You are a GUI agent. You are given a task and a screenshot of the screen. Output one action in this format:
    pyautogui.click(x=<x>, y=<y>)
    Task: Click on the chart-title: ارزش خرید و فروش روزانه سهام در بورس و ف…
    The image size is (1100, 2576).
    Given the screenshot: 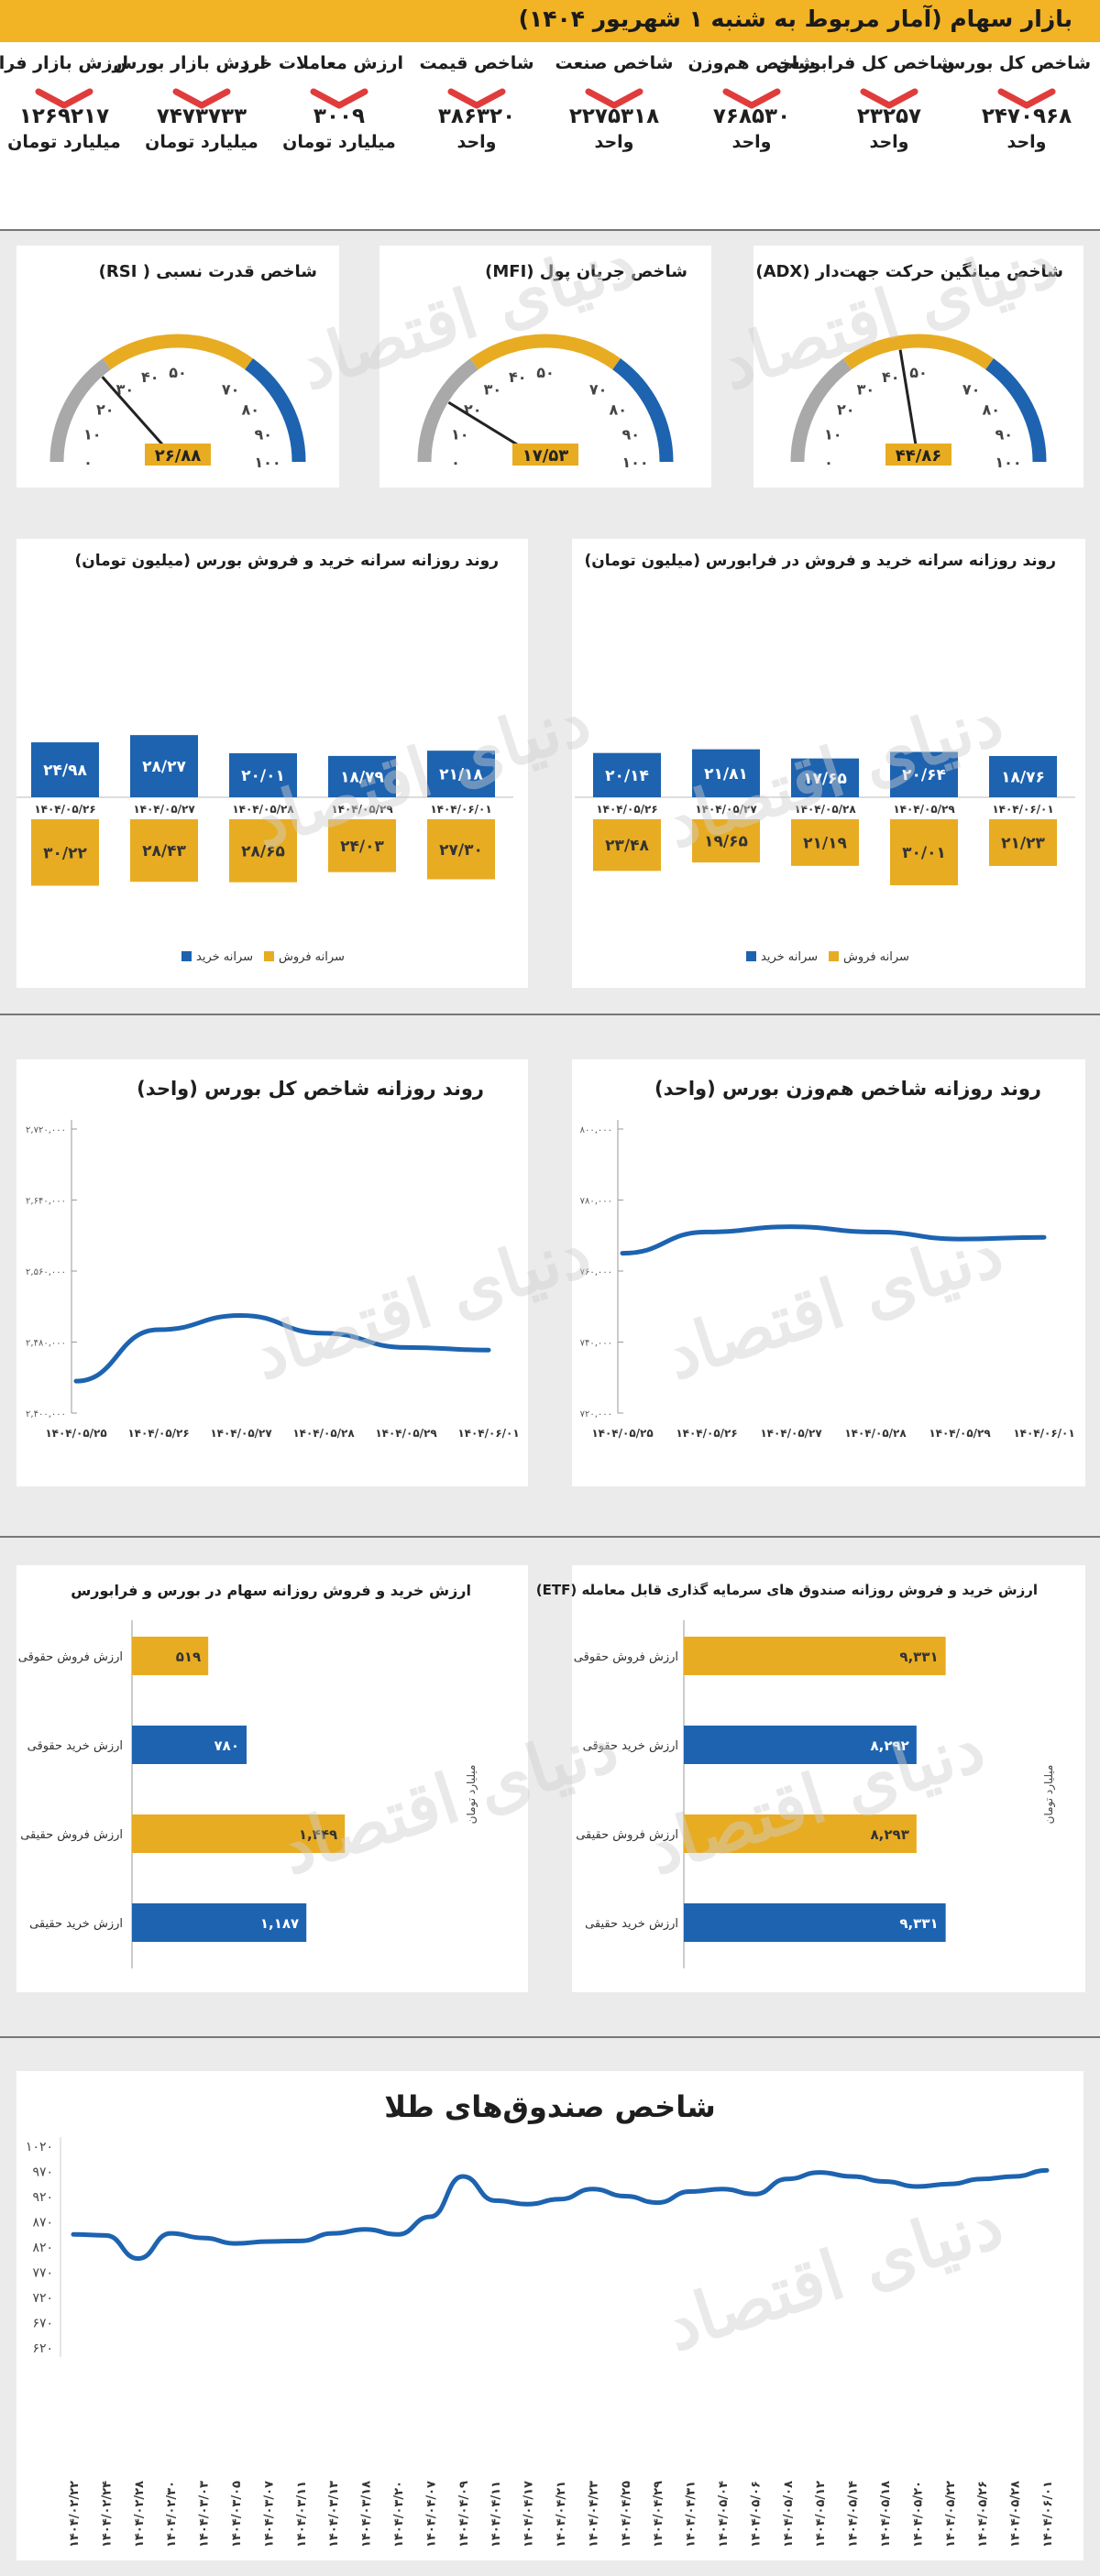 What is the action you would take?
    pyautogui.click(x=271, y=1590)
    